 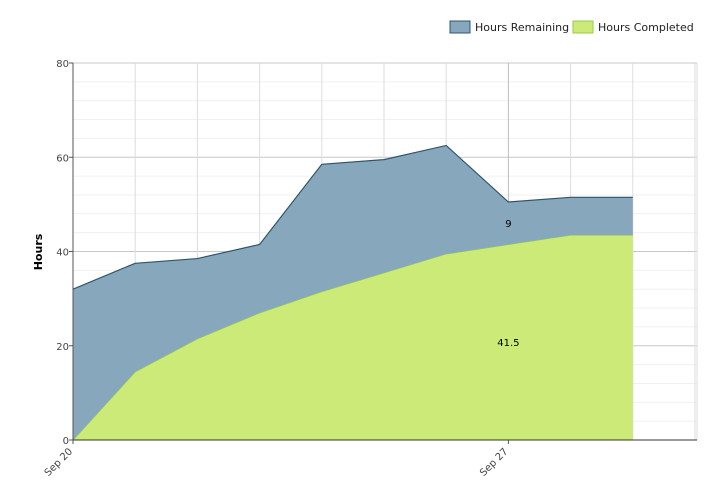 I want to click on data-label: 41.5, so click(x=508, y=343).